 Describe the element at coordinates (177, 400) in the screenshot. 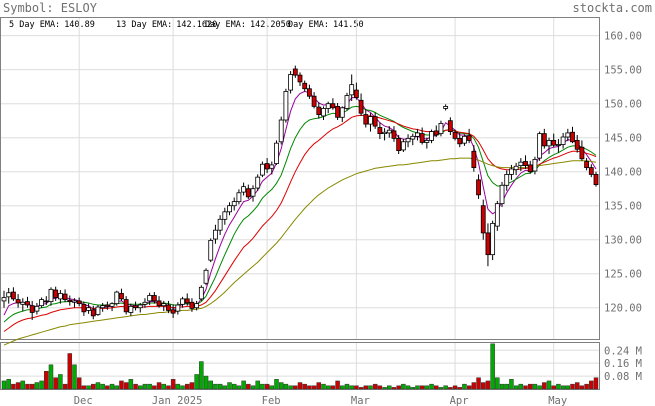

I see `date-label: Jan 2025` at that location.